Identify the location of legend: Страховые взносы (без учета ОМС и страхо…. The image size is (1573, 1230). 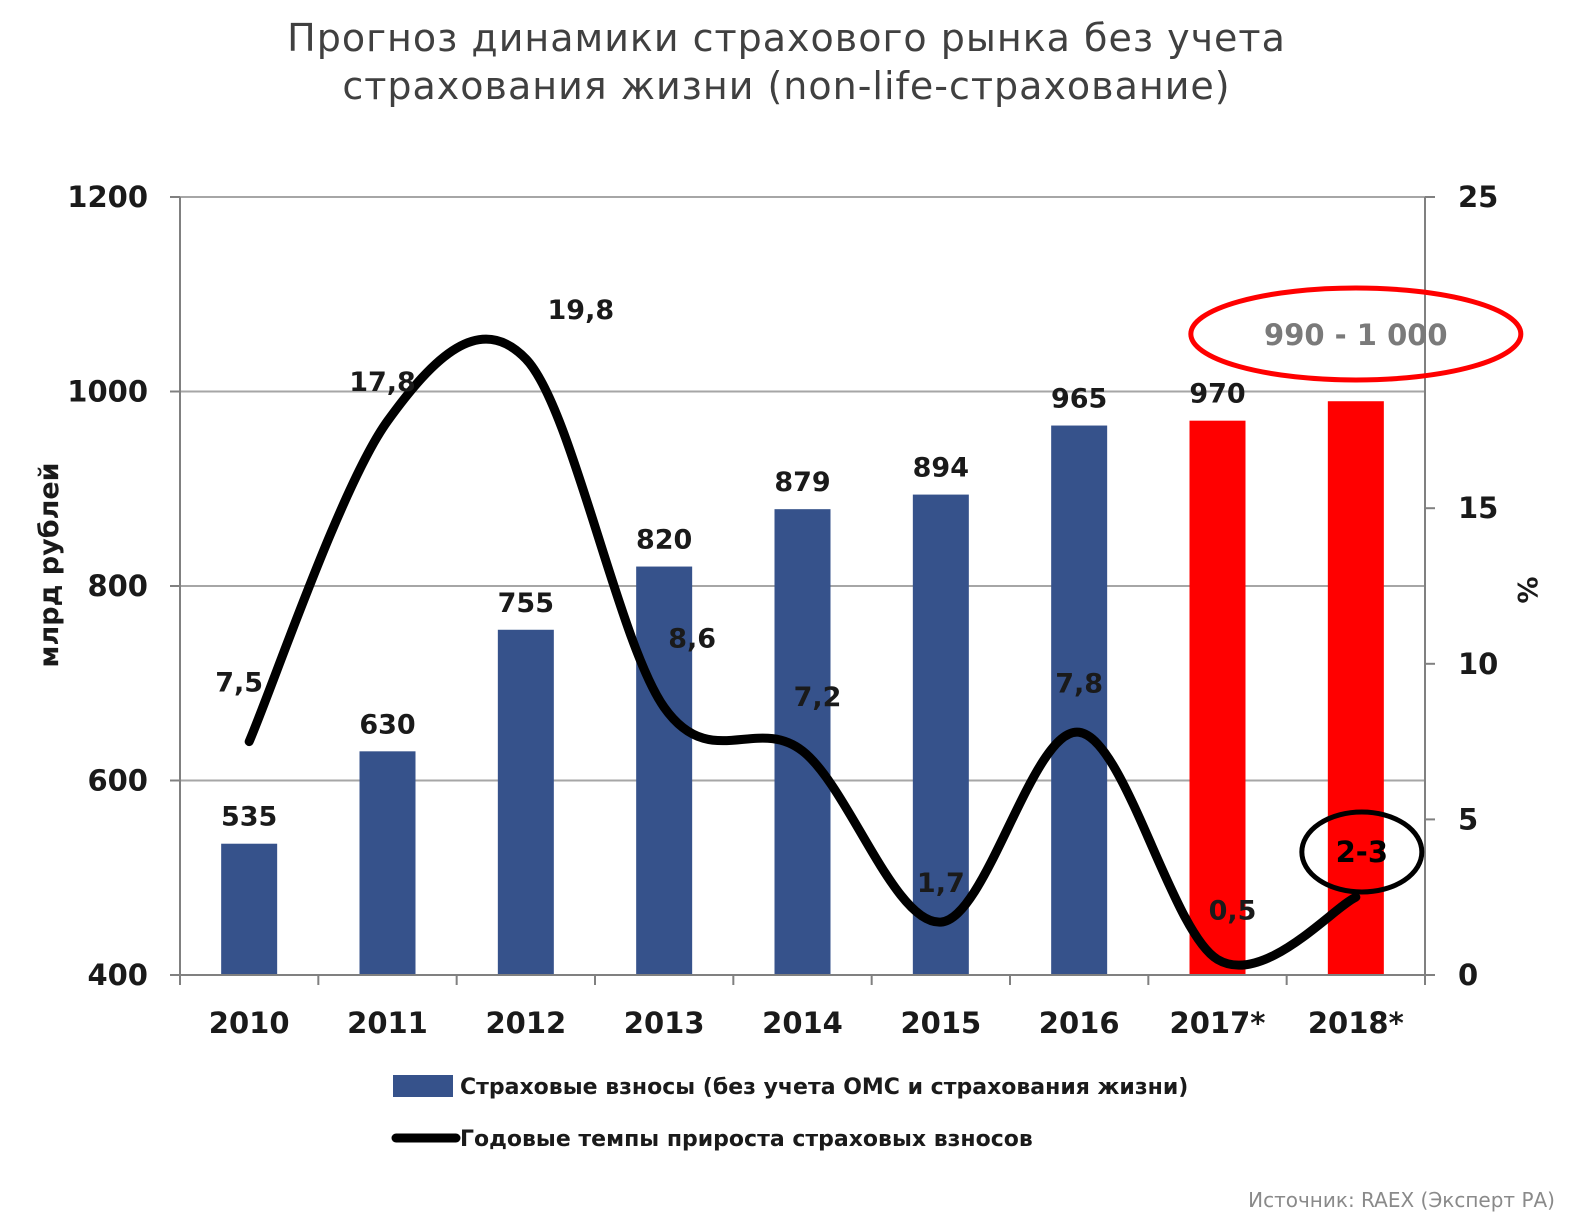
(789, 1113).